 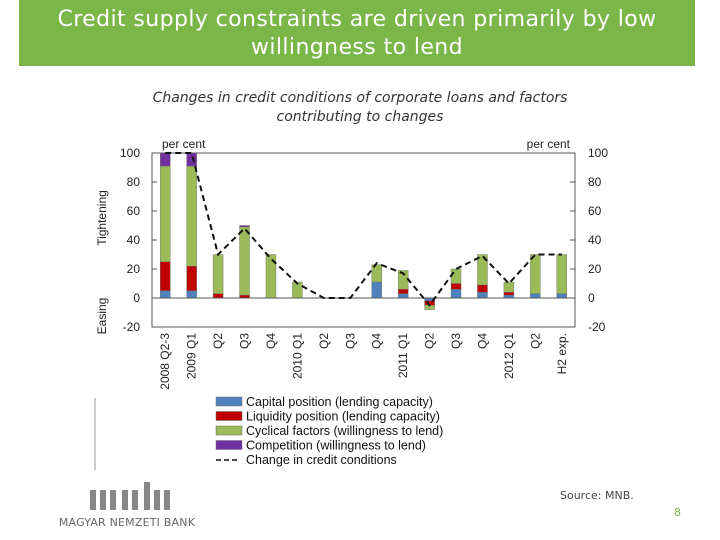 What do you see at coordinates (595, 182) in the screenshot?
I see `y-tick-right: 80` at bounding box center [595, 182].